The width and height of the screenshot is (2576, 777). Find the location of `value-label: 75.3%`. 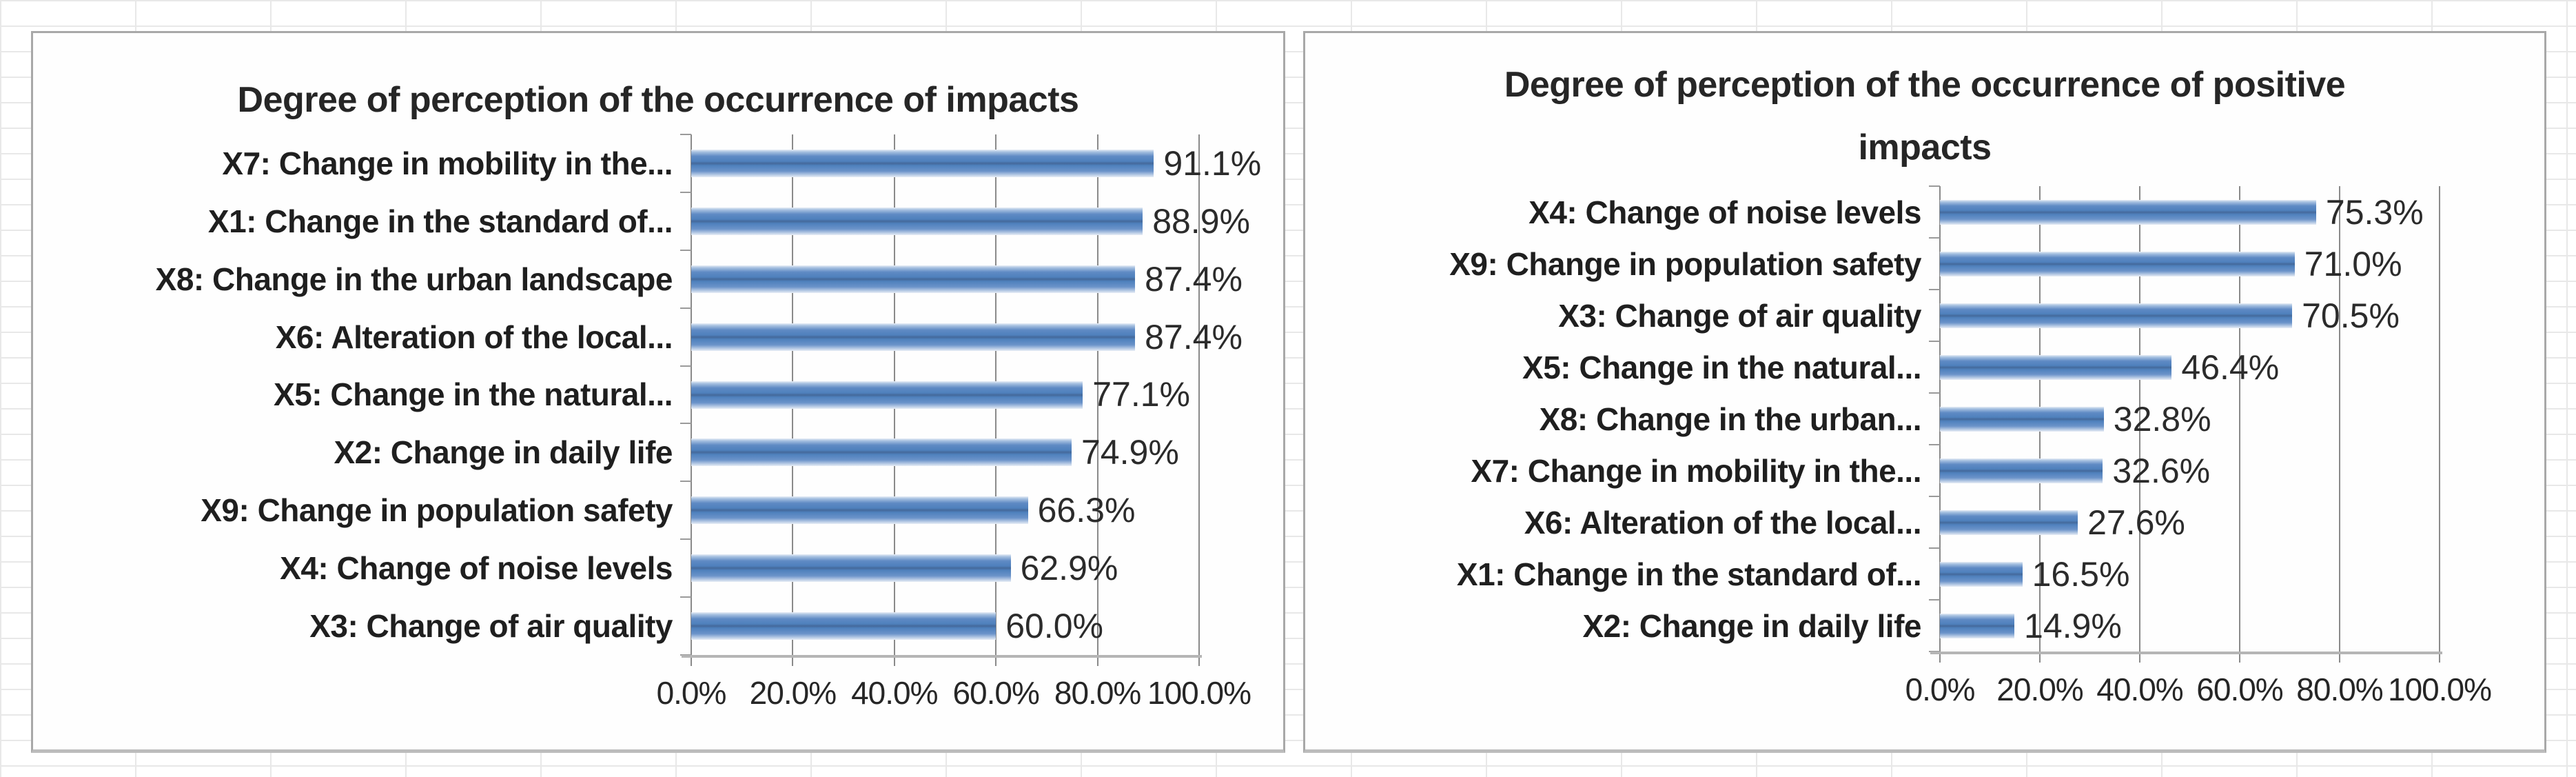

value-label: 75.3% is located at coordinates (2374, 212).